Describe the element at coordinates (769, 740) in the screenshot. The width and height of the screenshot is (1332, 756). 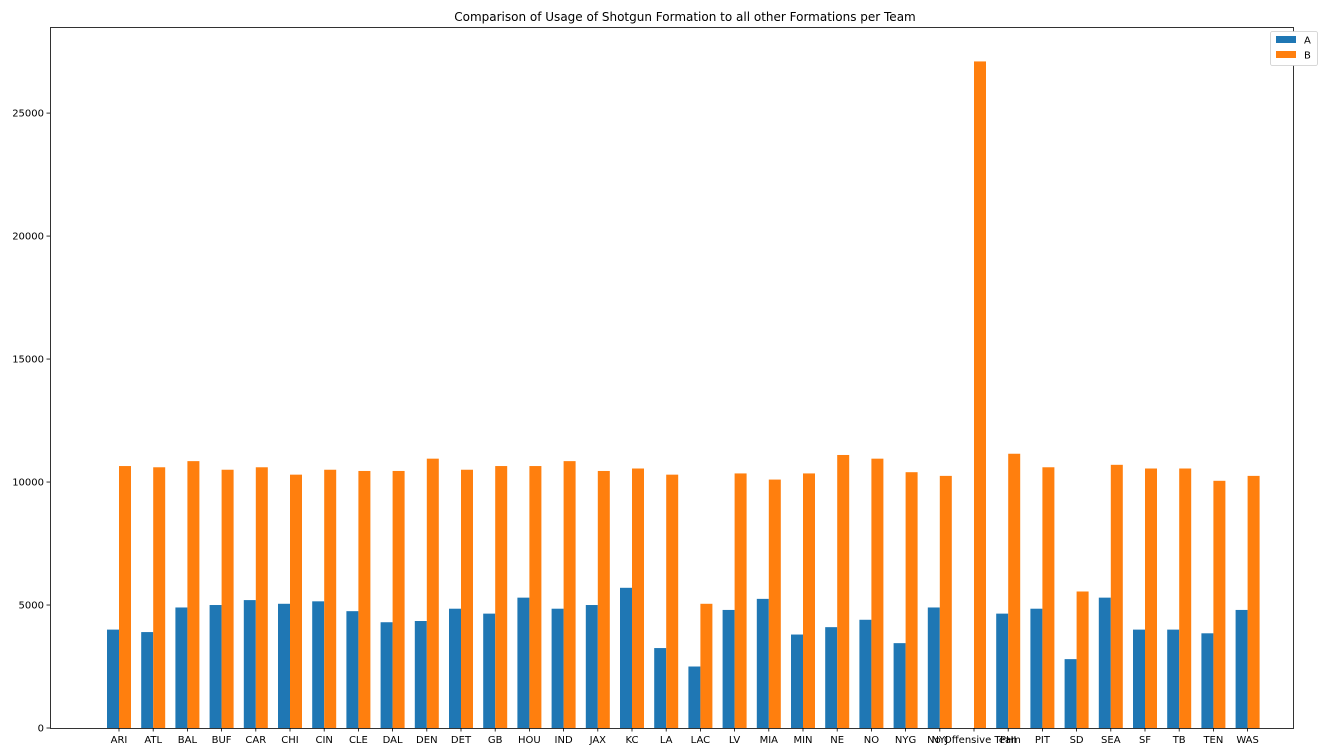
I see `x-tick-label: MIA` at that location.